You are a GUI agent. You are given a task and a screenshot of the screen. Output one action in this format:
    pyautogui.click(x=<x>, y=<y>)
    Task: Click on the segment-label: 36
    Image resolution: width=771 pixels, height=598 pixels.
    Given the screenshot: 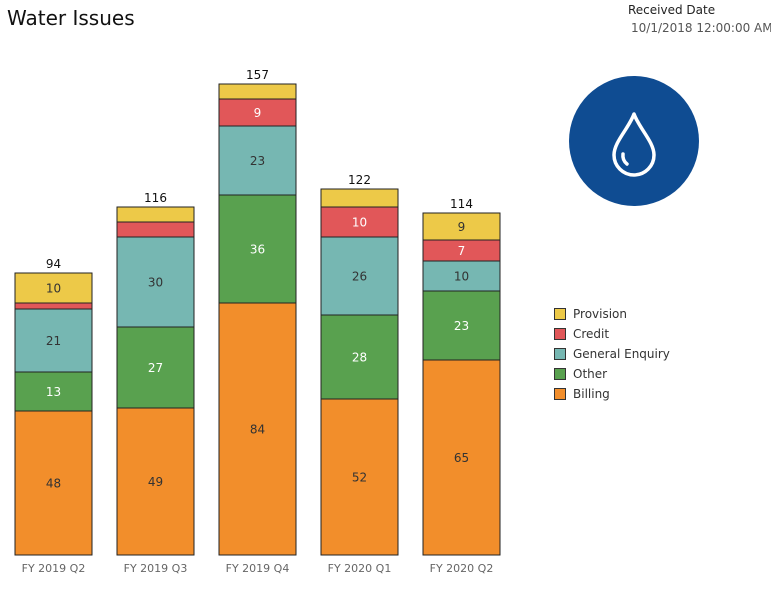 What is the action you would take?
    pyautogui.click(x=257, y=250)
    